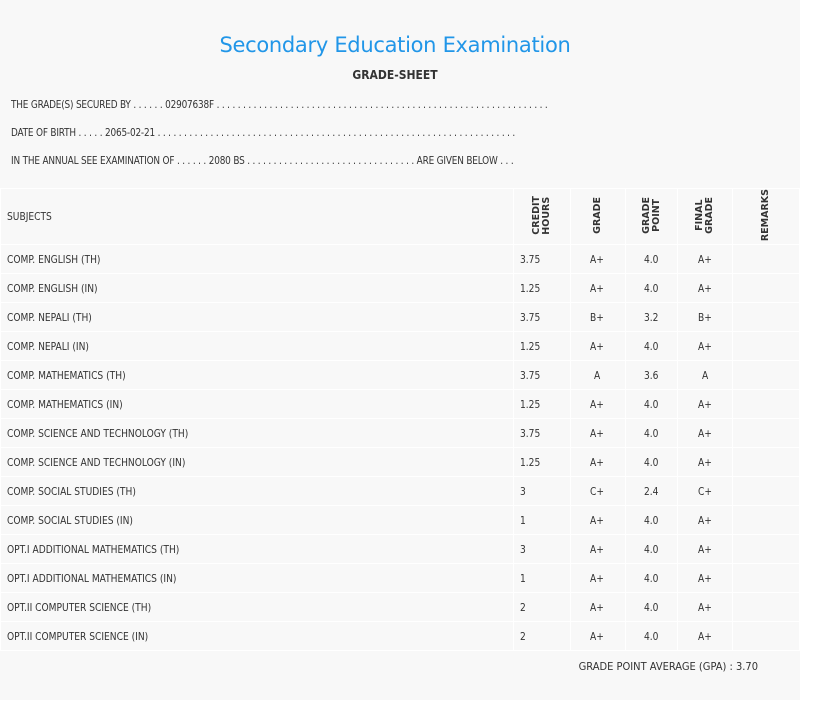 The height and width of the screenshot is (706, 832). What do you see at coordinates (597, 216) in the screenshot?
I see `column-header-grade: GRADE` at bounding box center [597, 216].